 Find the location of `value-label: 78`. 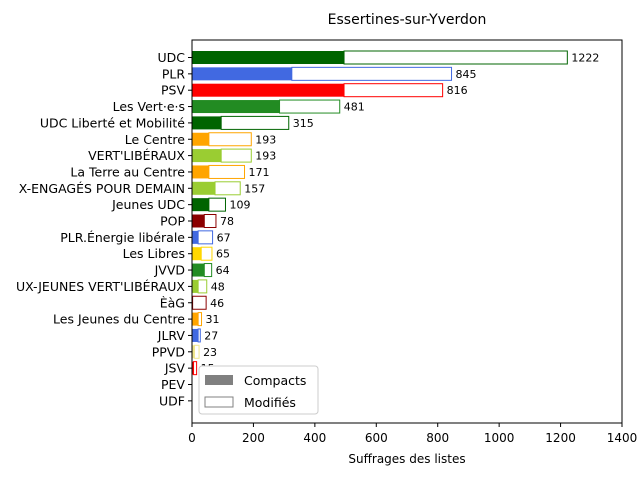

value-label: 78 is located at coordinates (227, 221).